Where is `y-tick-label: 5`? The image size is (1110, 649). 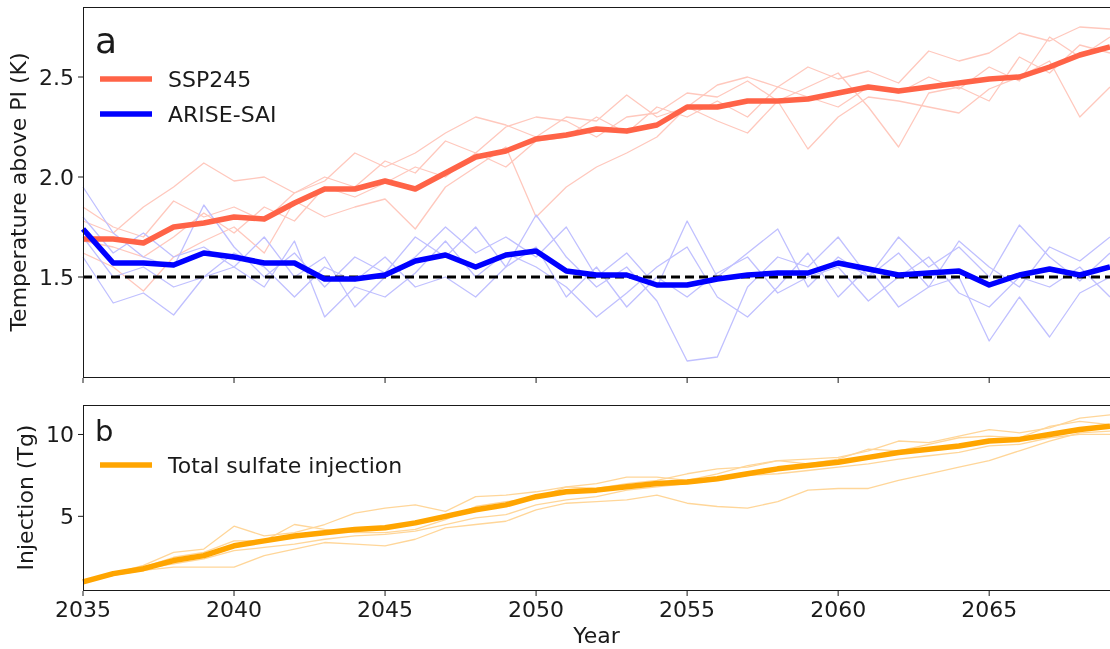
y-tick-label: 5 is located at coordinates (67, 517).